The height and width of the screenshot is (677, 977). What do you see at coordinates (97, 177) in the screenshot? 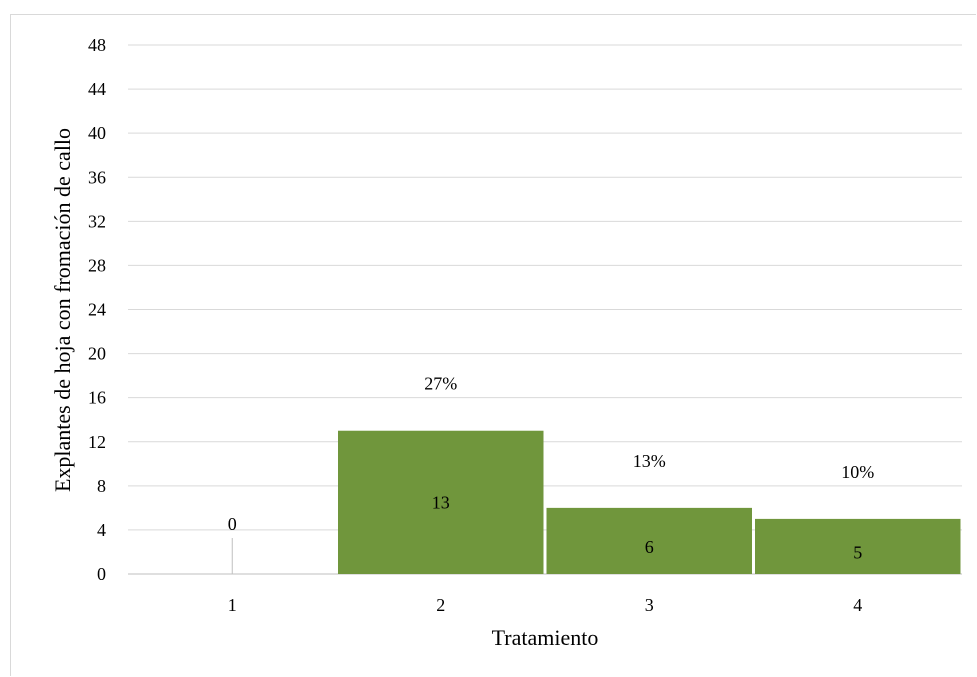
I see `y-tick-label: 36` at bounding box center [97, 177].